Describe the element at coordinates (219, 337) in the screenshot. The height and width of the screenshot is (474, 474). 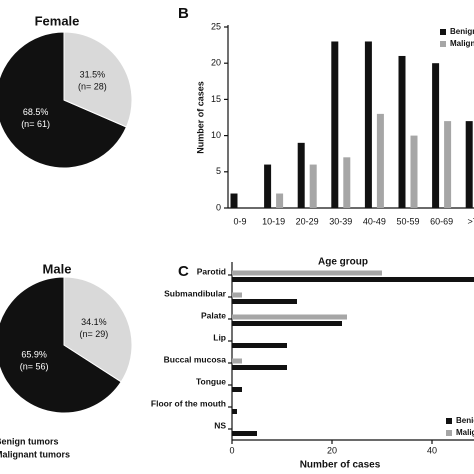
I see `y-tick-label: Lip` at that location.